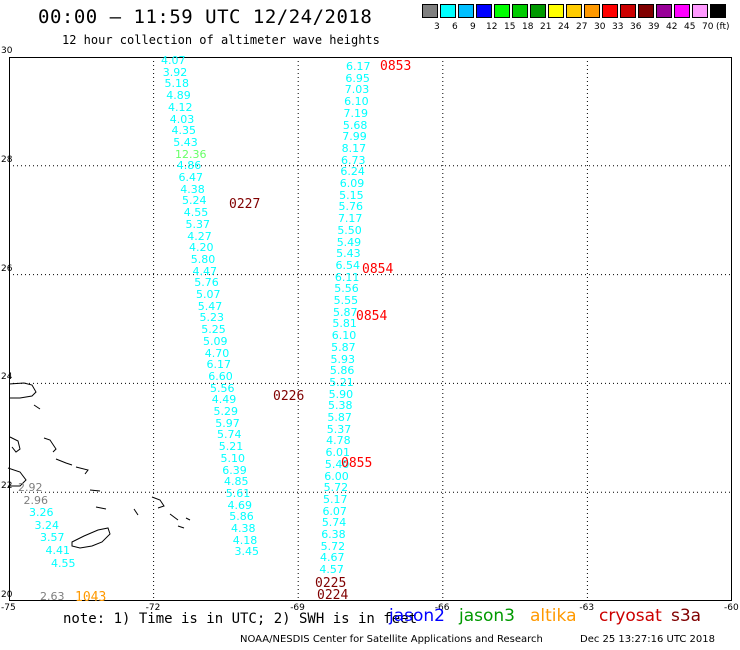 The height and width of the screenshot is (650, 740). I want to click on wave-height-value: 5.49, so click(349, 242).